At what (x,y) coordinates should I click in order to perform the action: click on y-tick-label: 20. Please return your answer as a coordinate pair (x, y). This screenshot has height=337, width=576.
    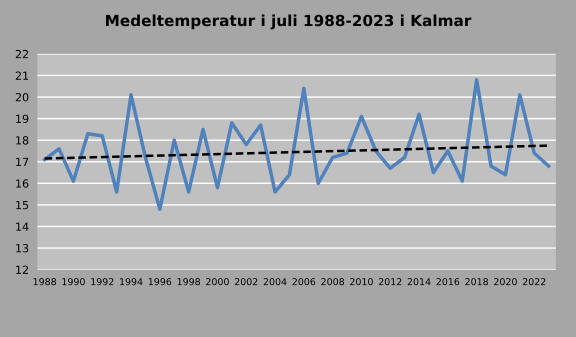
    Looking at the image, I should click on (22, 97).